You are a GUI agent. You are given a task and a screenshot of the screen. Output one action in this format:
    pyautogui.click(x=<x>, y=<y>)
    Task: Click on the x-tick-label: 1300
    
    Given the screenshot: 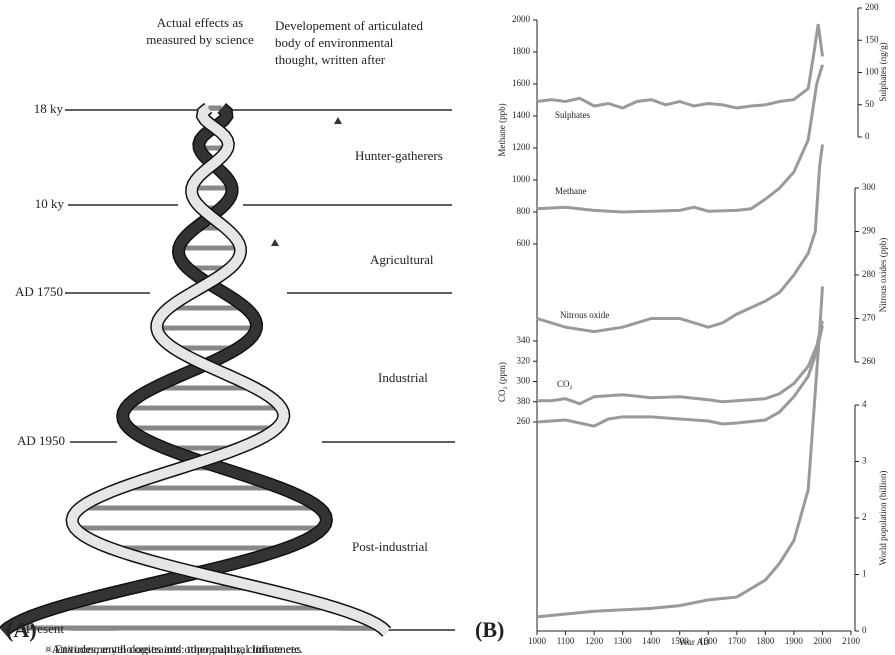 What is the action you would take?
    pyautogui.click(x=623, y=641)
    